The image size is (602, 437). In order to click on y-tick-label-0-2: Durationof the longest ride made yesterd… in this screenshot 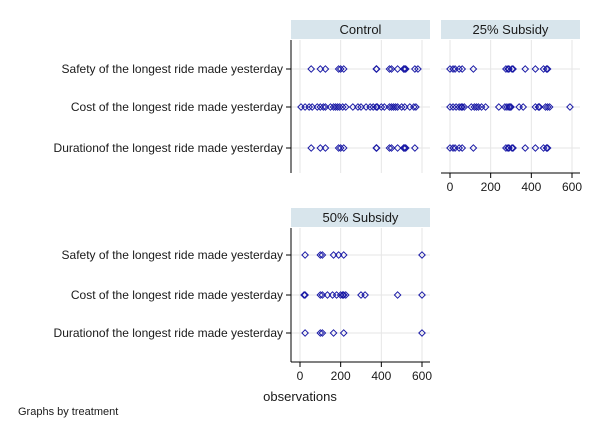, I will do `click(168, 148)`.